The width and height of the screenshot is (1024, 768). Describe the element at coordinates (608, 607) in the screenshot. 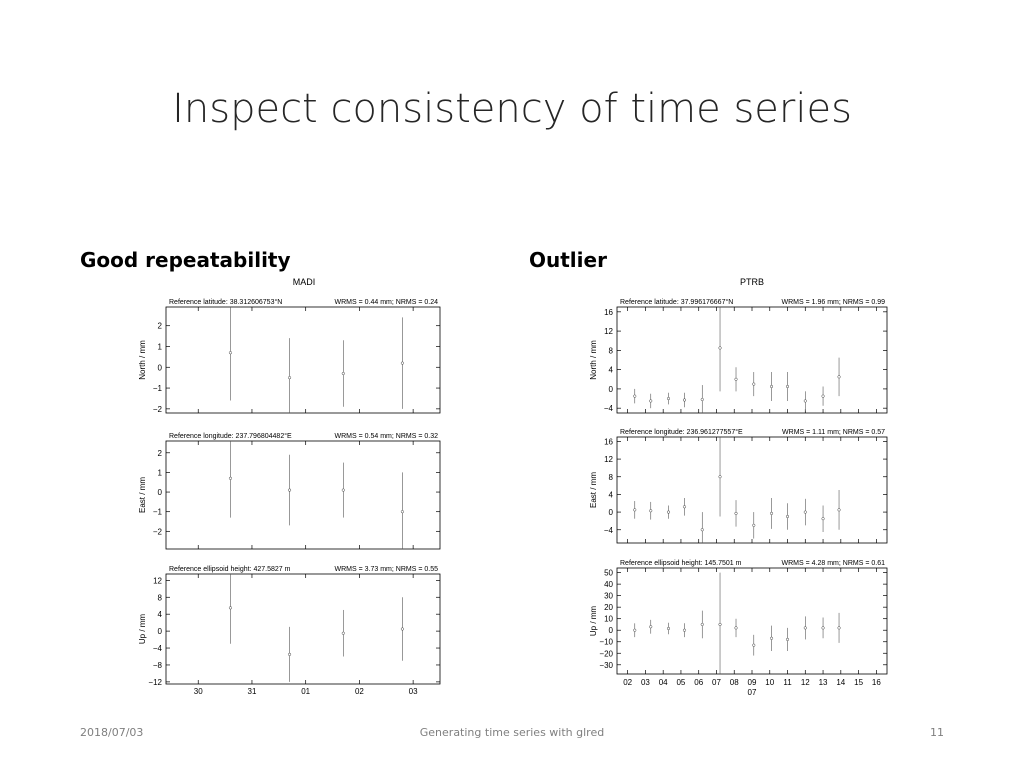

I see `y-tick-label: 20` at that location.